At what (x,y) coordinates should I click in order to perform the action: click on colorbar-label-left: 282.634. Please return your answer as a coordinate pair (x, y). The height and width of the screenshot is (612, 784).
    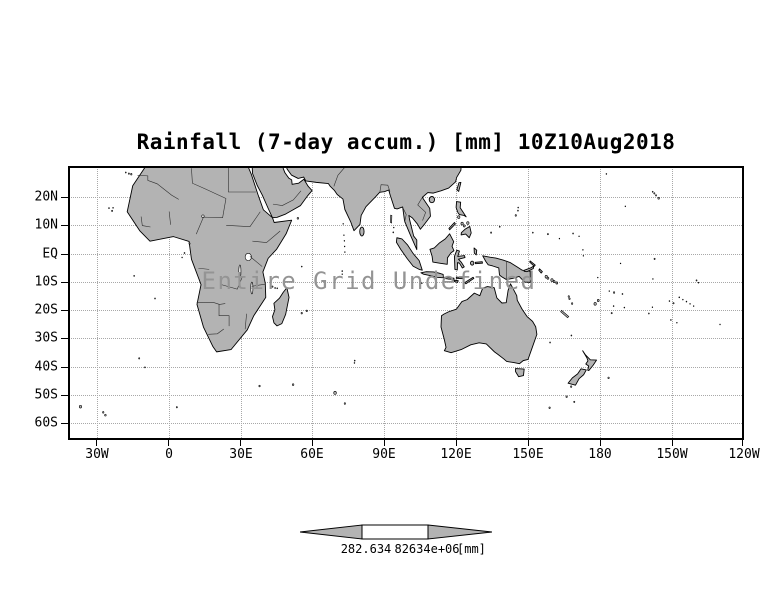
    Looking at the image, I should click on (366, 549).